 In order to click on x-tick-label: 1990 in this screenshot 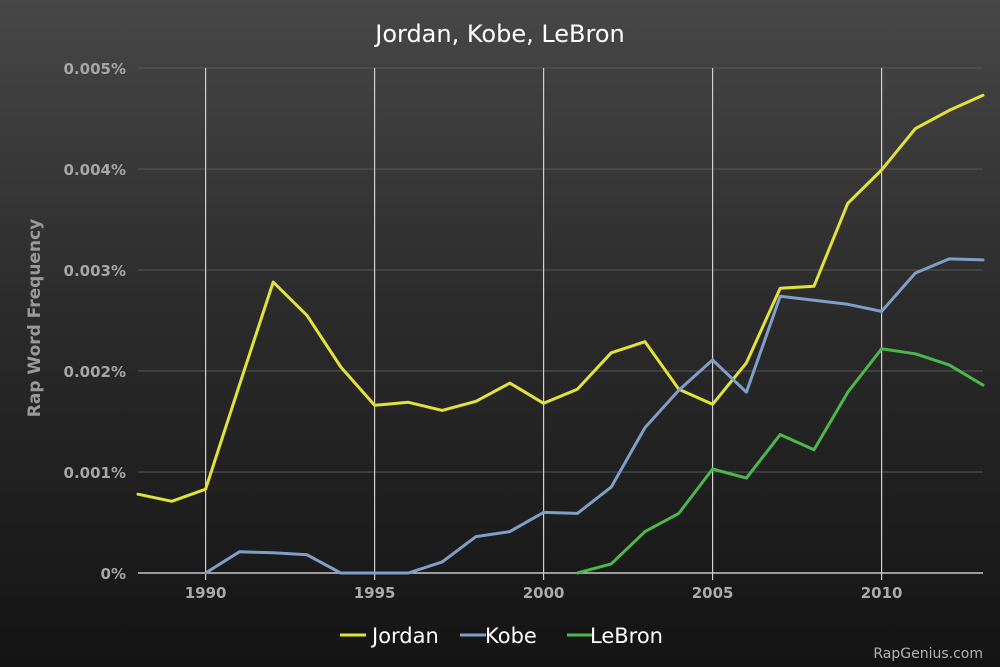, I will do `click(206, 593)`.